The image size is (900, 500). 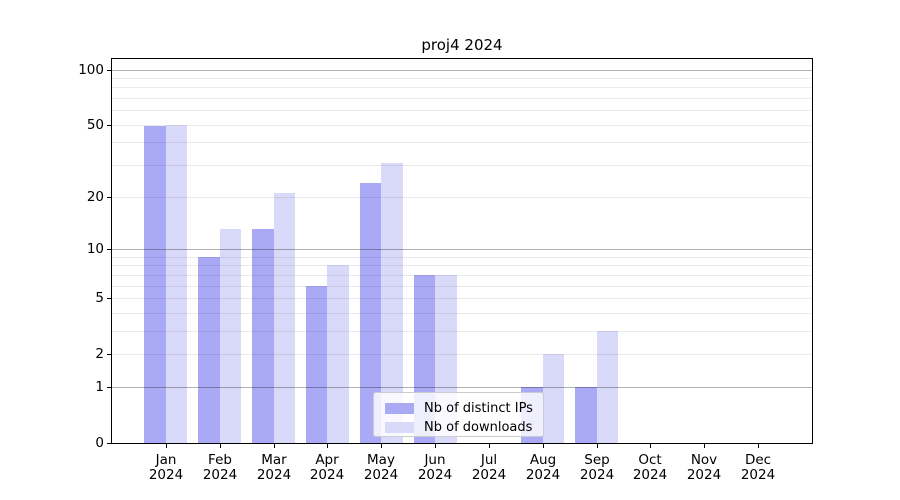 I want to click on bar-nb-of-downloads-jan-2024, so click(x=176, y=283).